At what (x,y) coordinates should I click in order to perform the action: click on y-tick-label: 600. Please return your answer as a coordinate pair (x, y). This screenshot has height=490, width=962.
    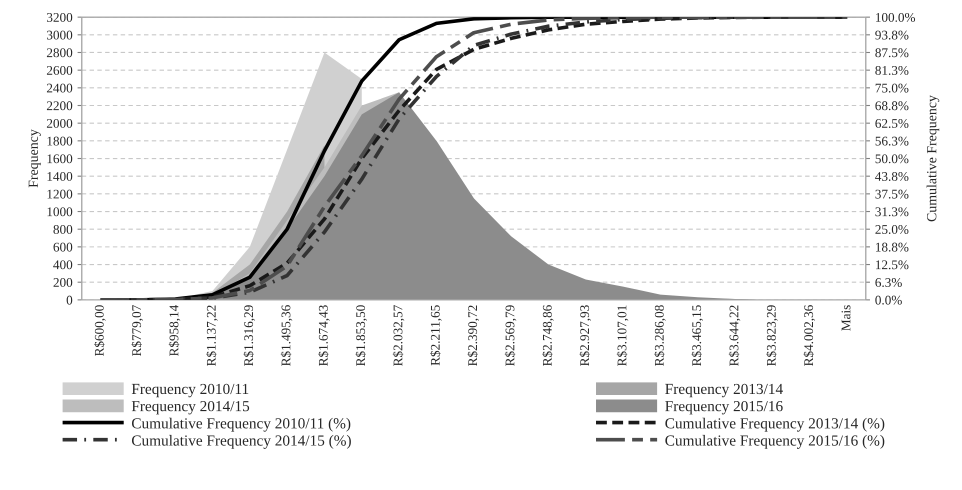
    Looking at the image, I should click on (63, 247).